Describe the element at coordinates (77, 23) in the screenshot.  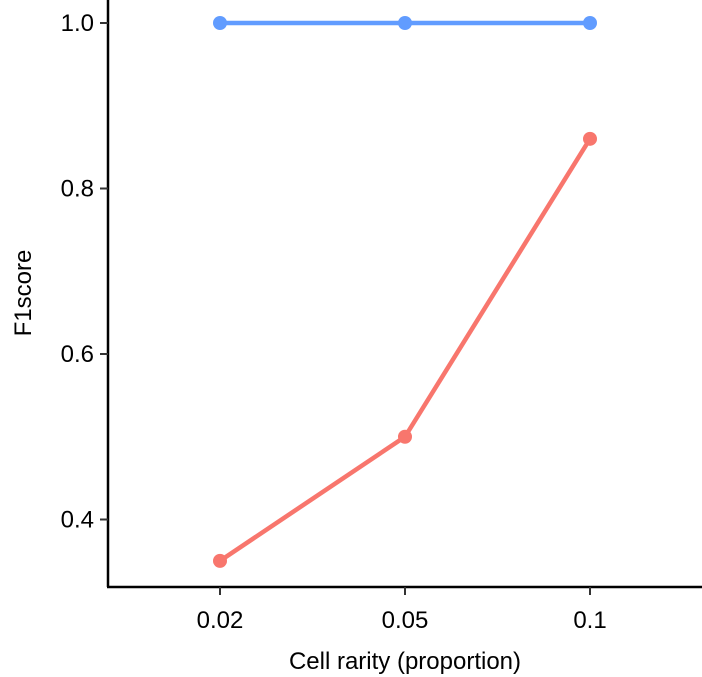
I see `y-tick-label: 1.0` at that location.